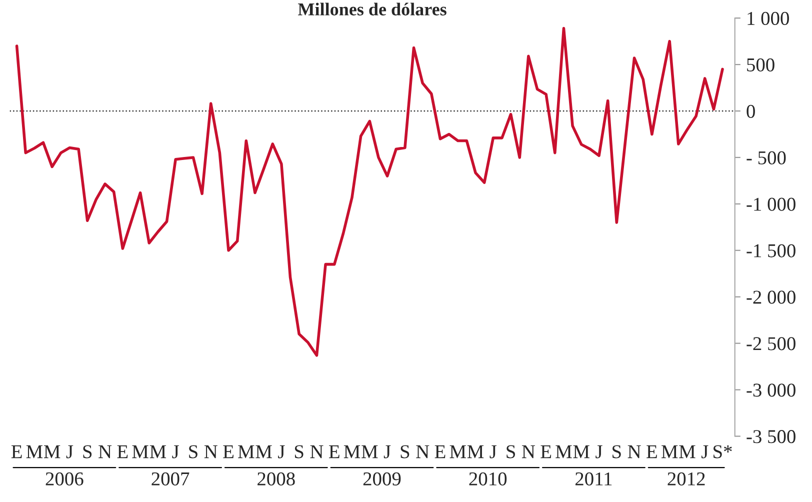  What do you see at coordinates (723, 451) in the screenshot?
I see `x-tick-label: S*` at bounding box center [723, 451].